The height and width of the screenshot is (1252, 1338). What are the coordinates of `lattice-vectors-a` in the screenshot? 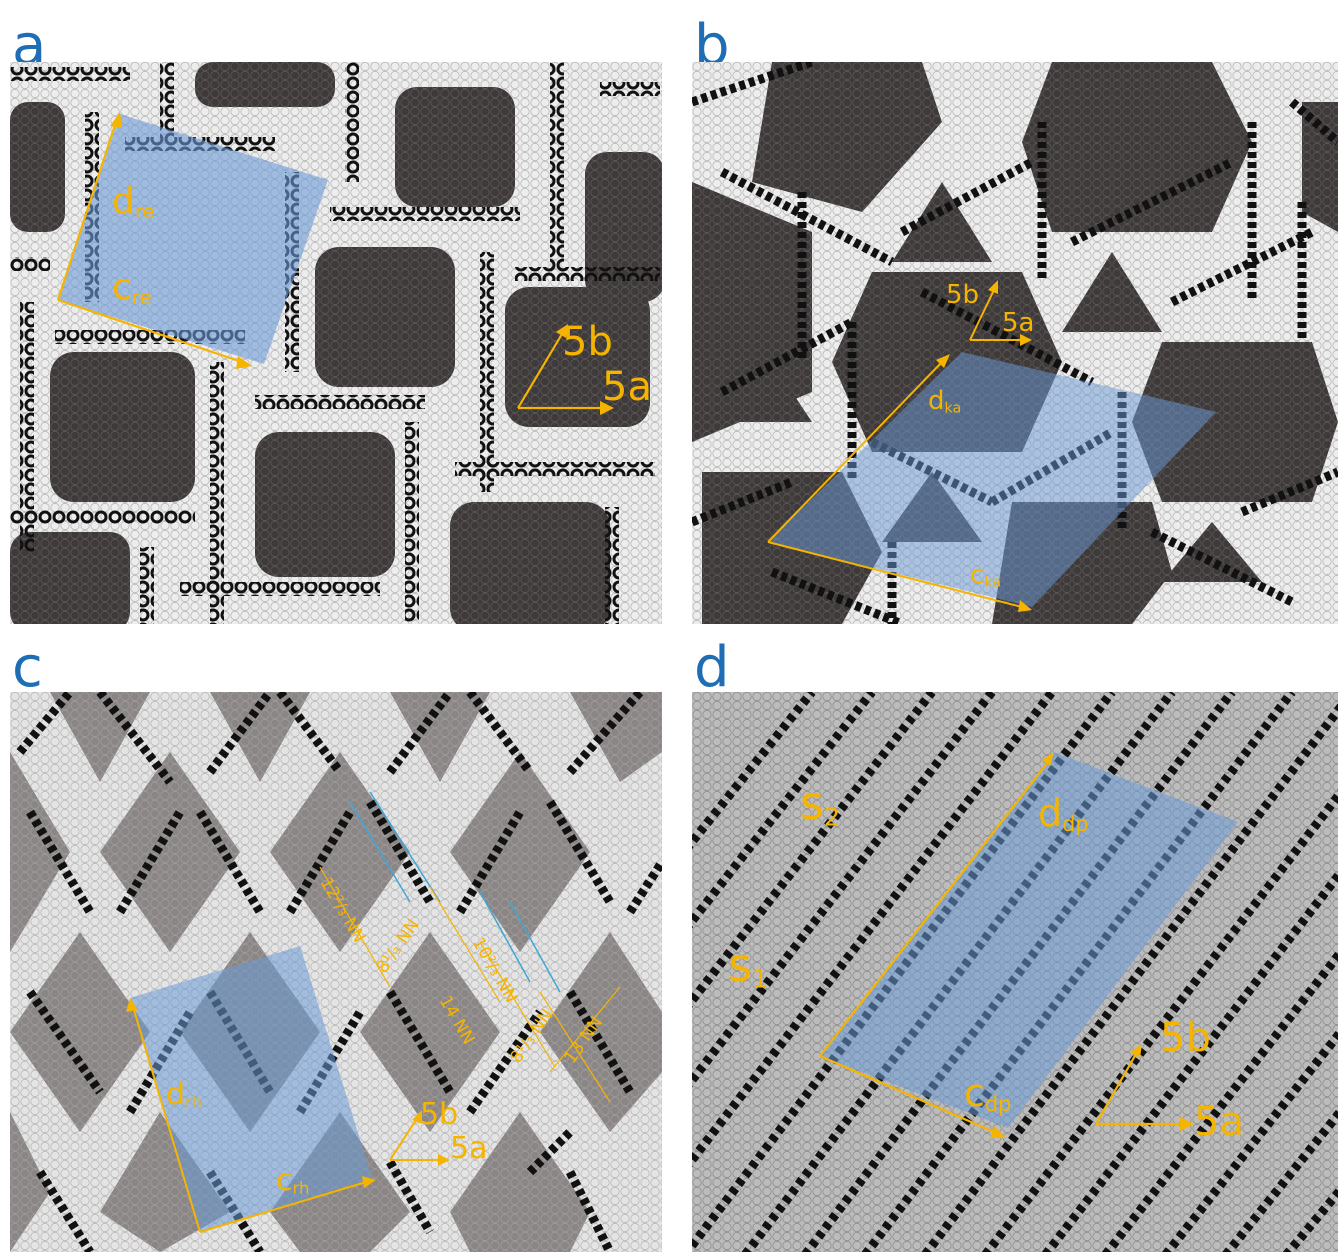 It's located at (335, 263).